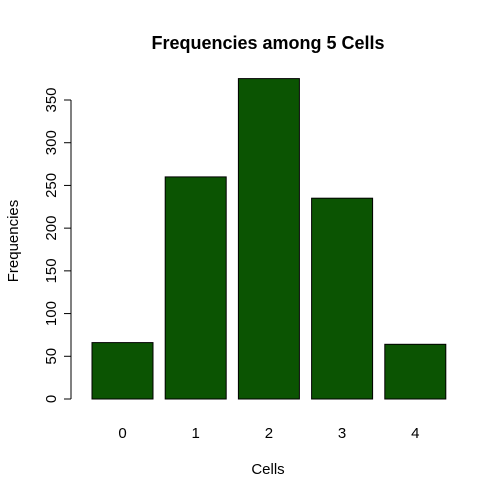 The image size is (500, 500). What do you see at coordinates (51, 356) in the screenshot?
I see `y-tick-label: 50` at bounding box center [51, 356].